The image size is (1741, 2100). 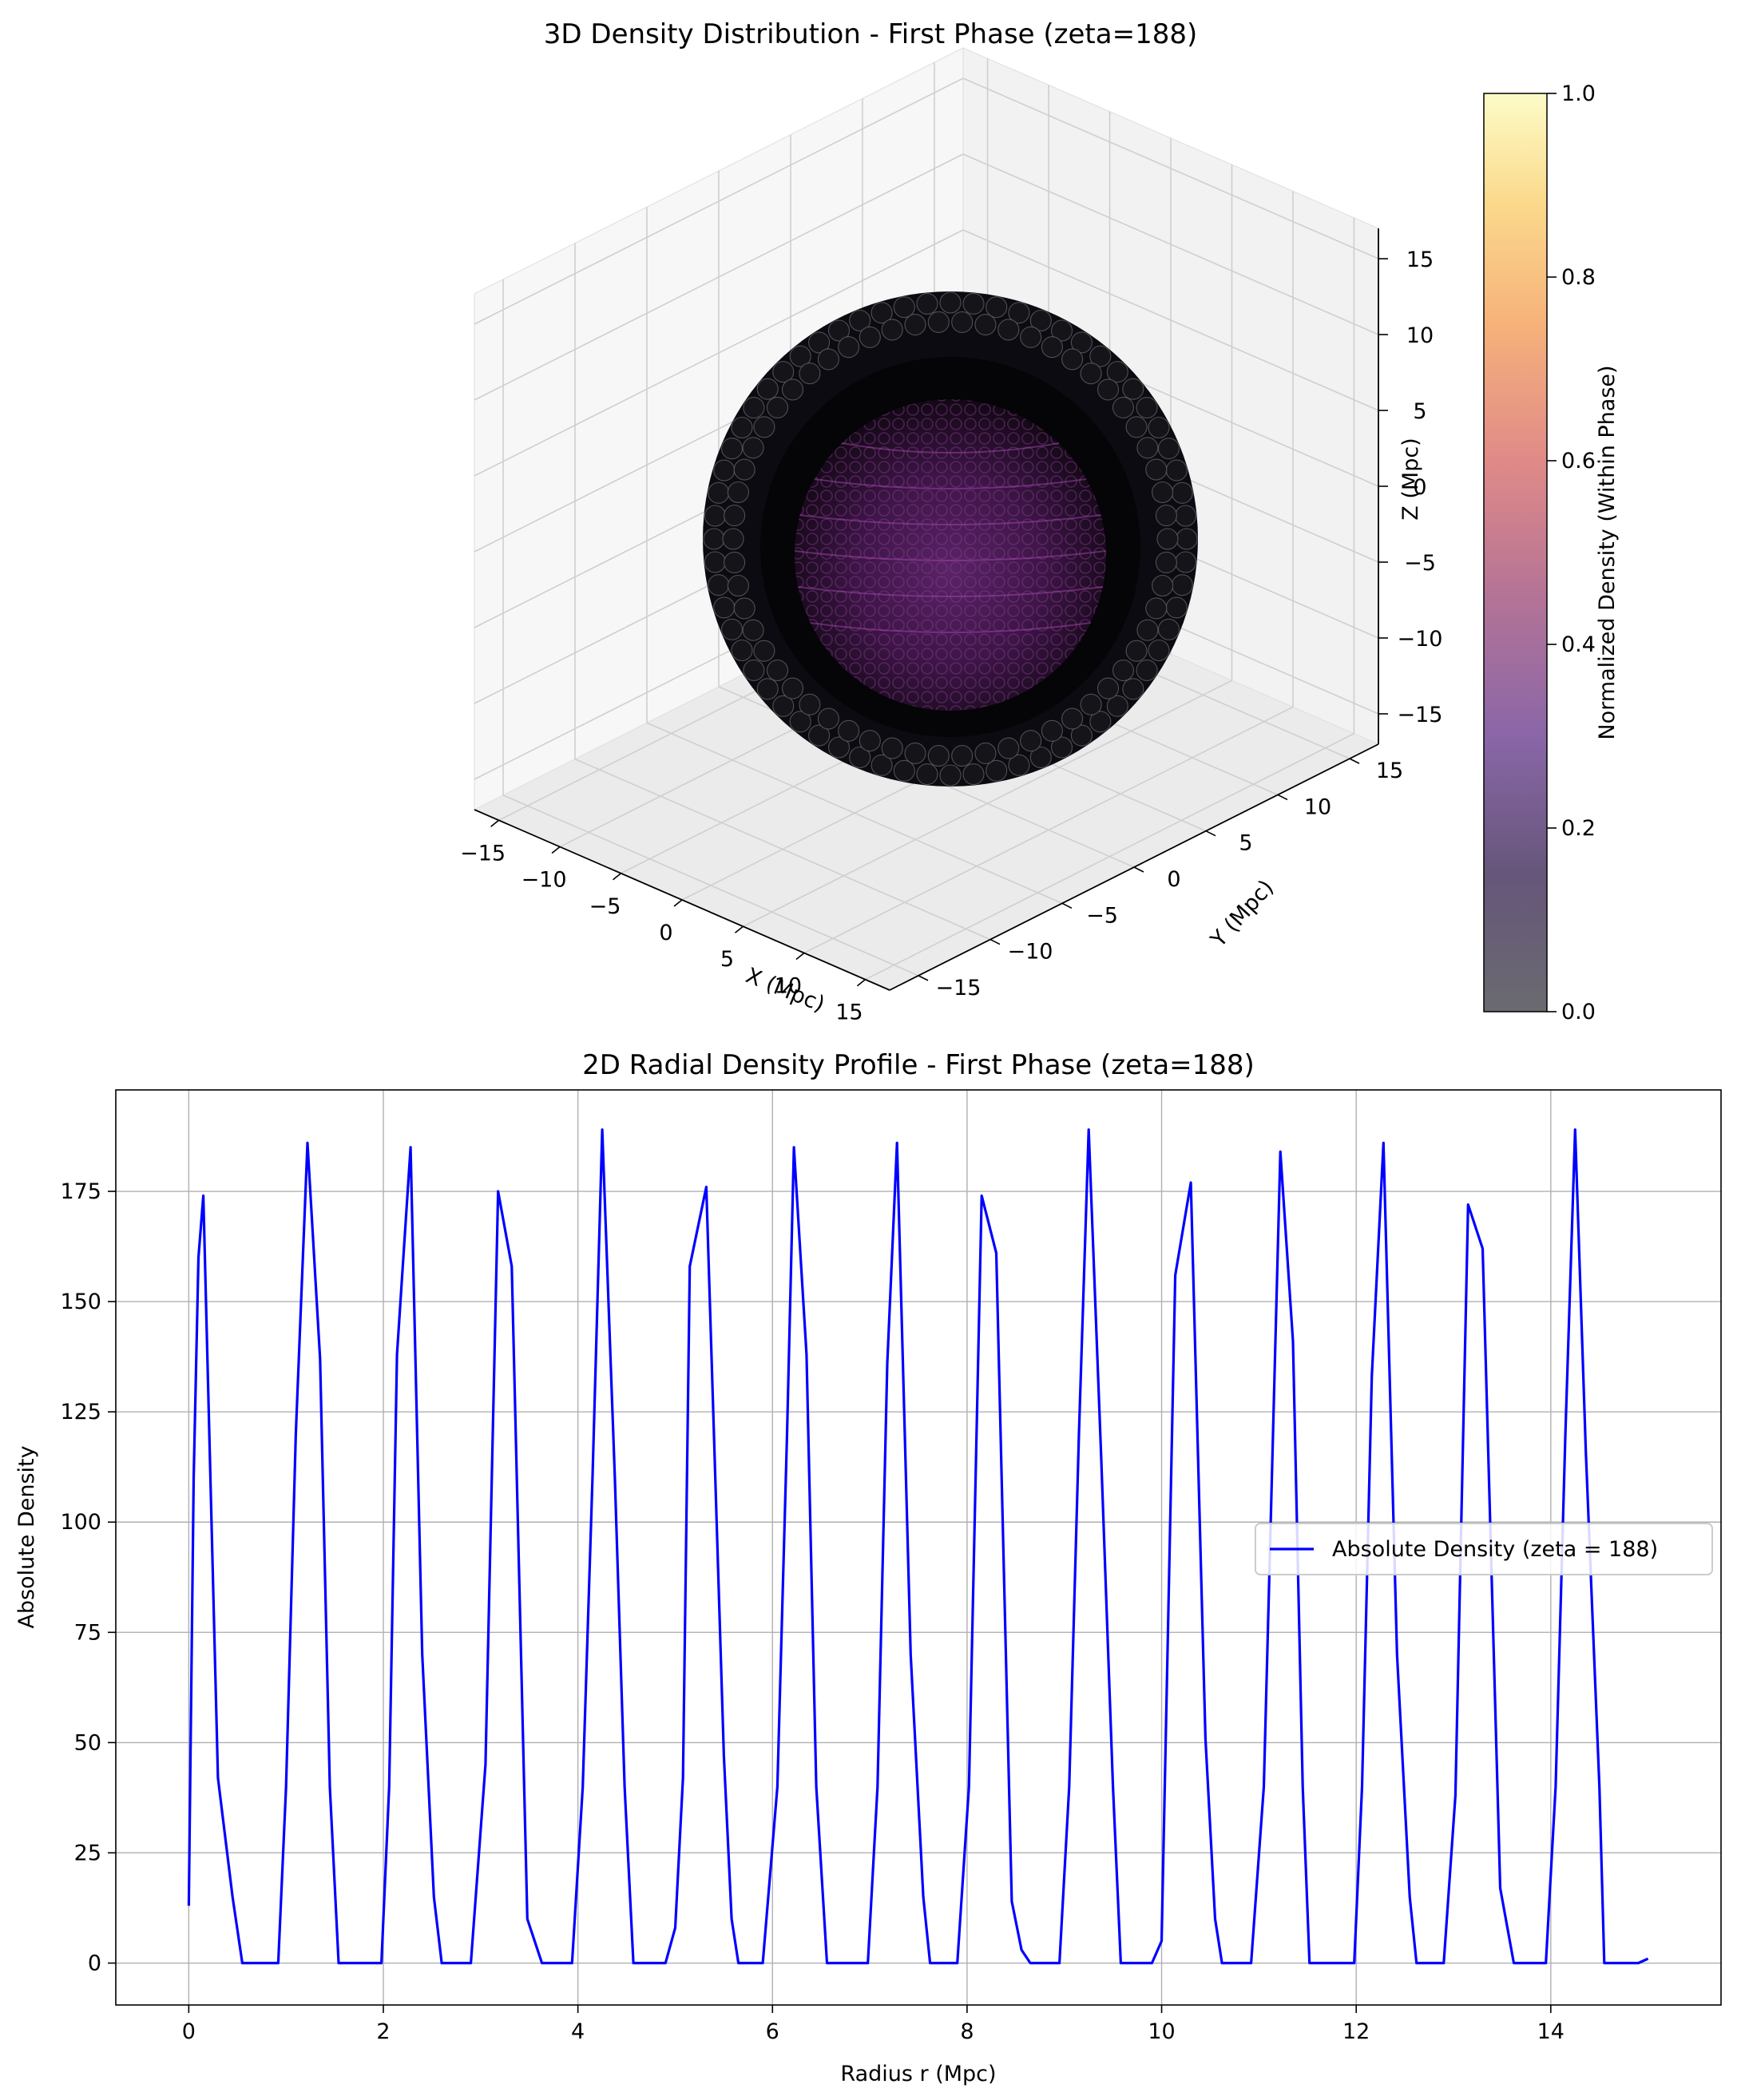 I want to click on y-tick-label: 0, so click(x=94, y=1964).